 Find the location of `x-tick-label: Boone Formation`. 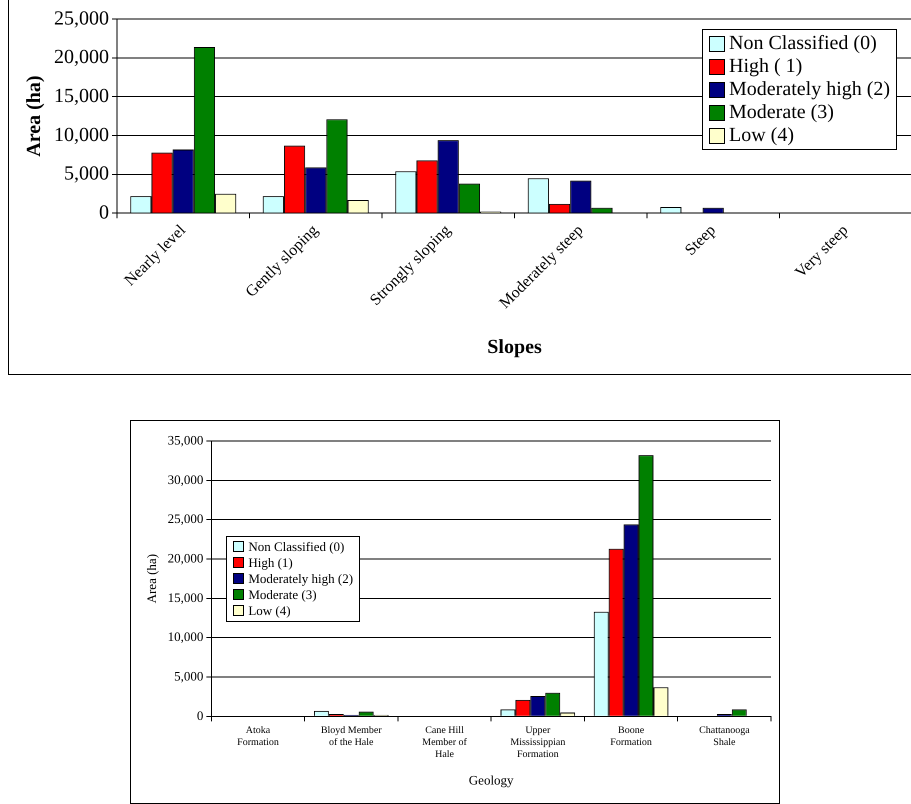

x-tick-label: Boone Formation is located at coordinates (631, 736).